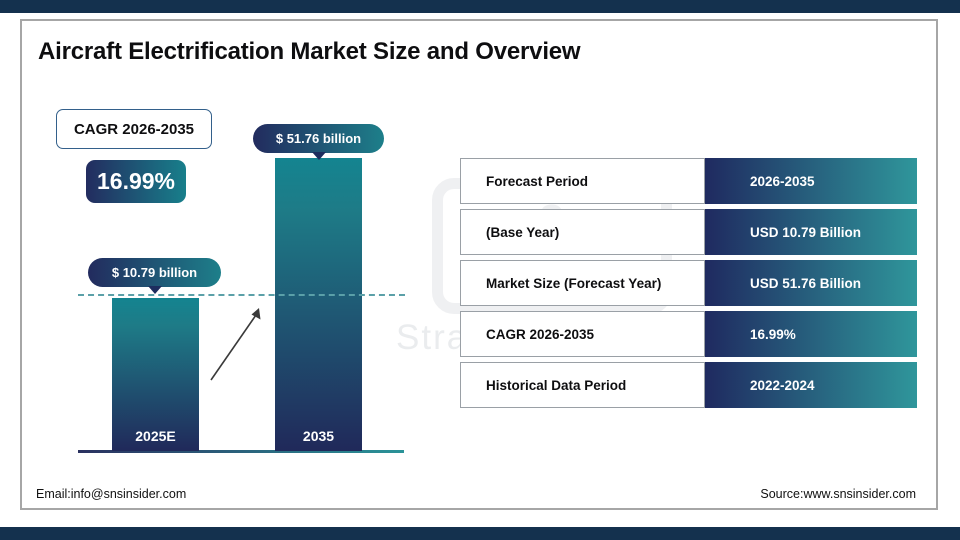 Image resolution: width=960 pixels, height=540 pixels. I want to click on cagr-period-label: CAGR 2026-2035, so click(134, 129).